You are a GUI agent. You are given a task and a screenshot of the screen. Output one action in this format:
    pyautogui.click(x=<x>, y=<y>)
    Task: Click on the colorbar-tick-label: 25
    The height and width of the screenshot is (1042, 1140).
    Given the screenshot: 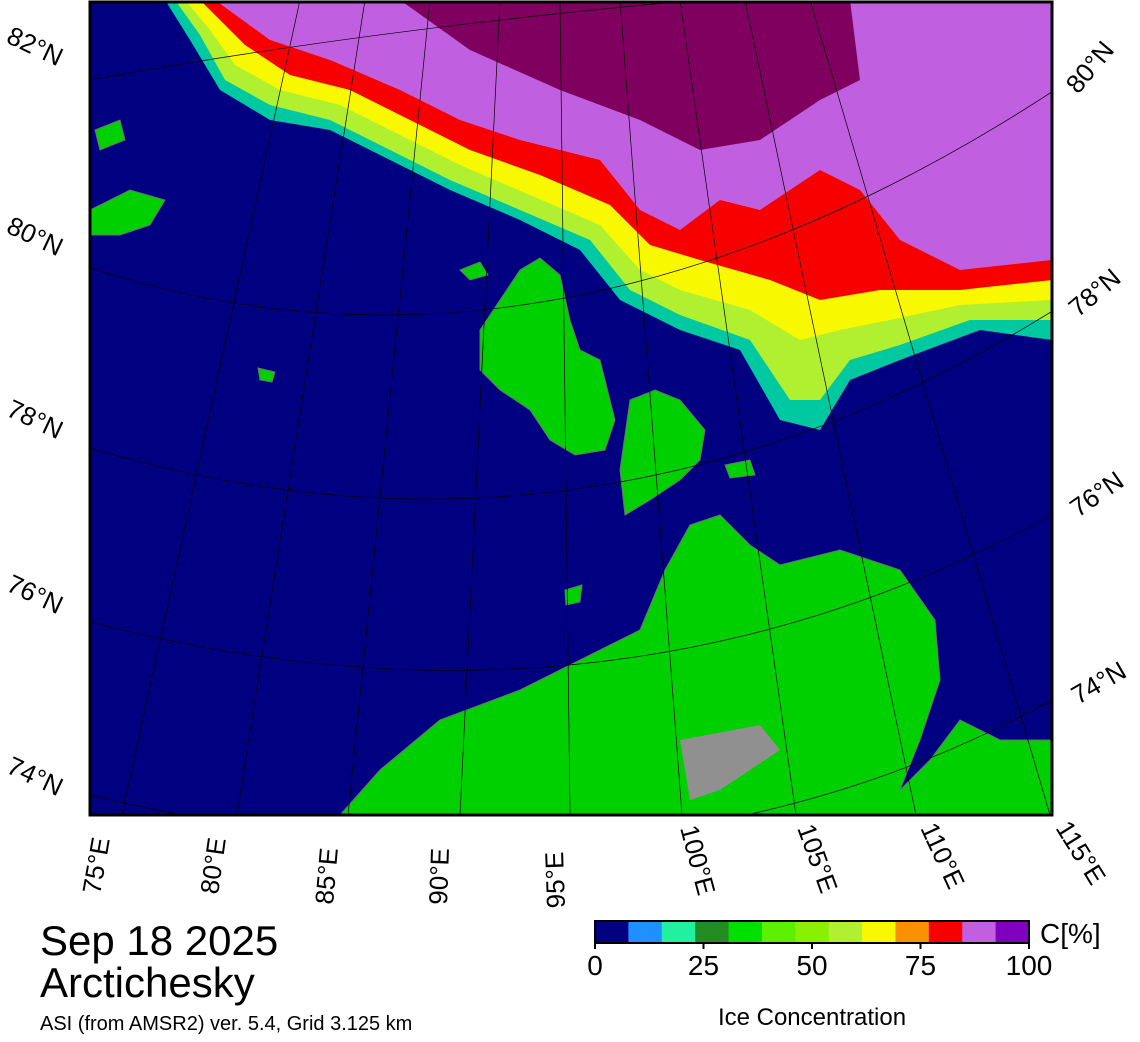 What is the action you would take?
    pyautogui.click(x=703, y=965)
    